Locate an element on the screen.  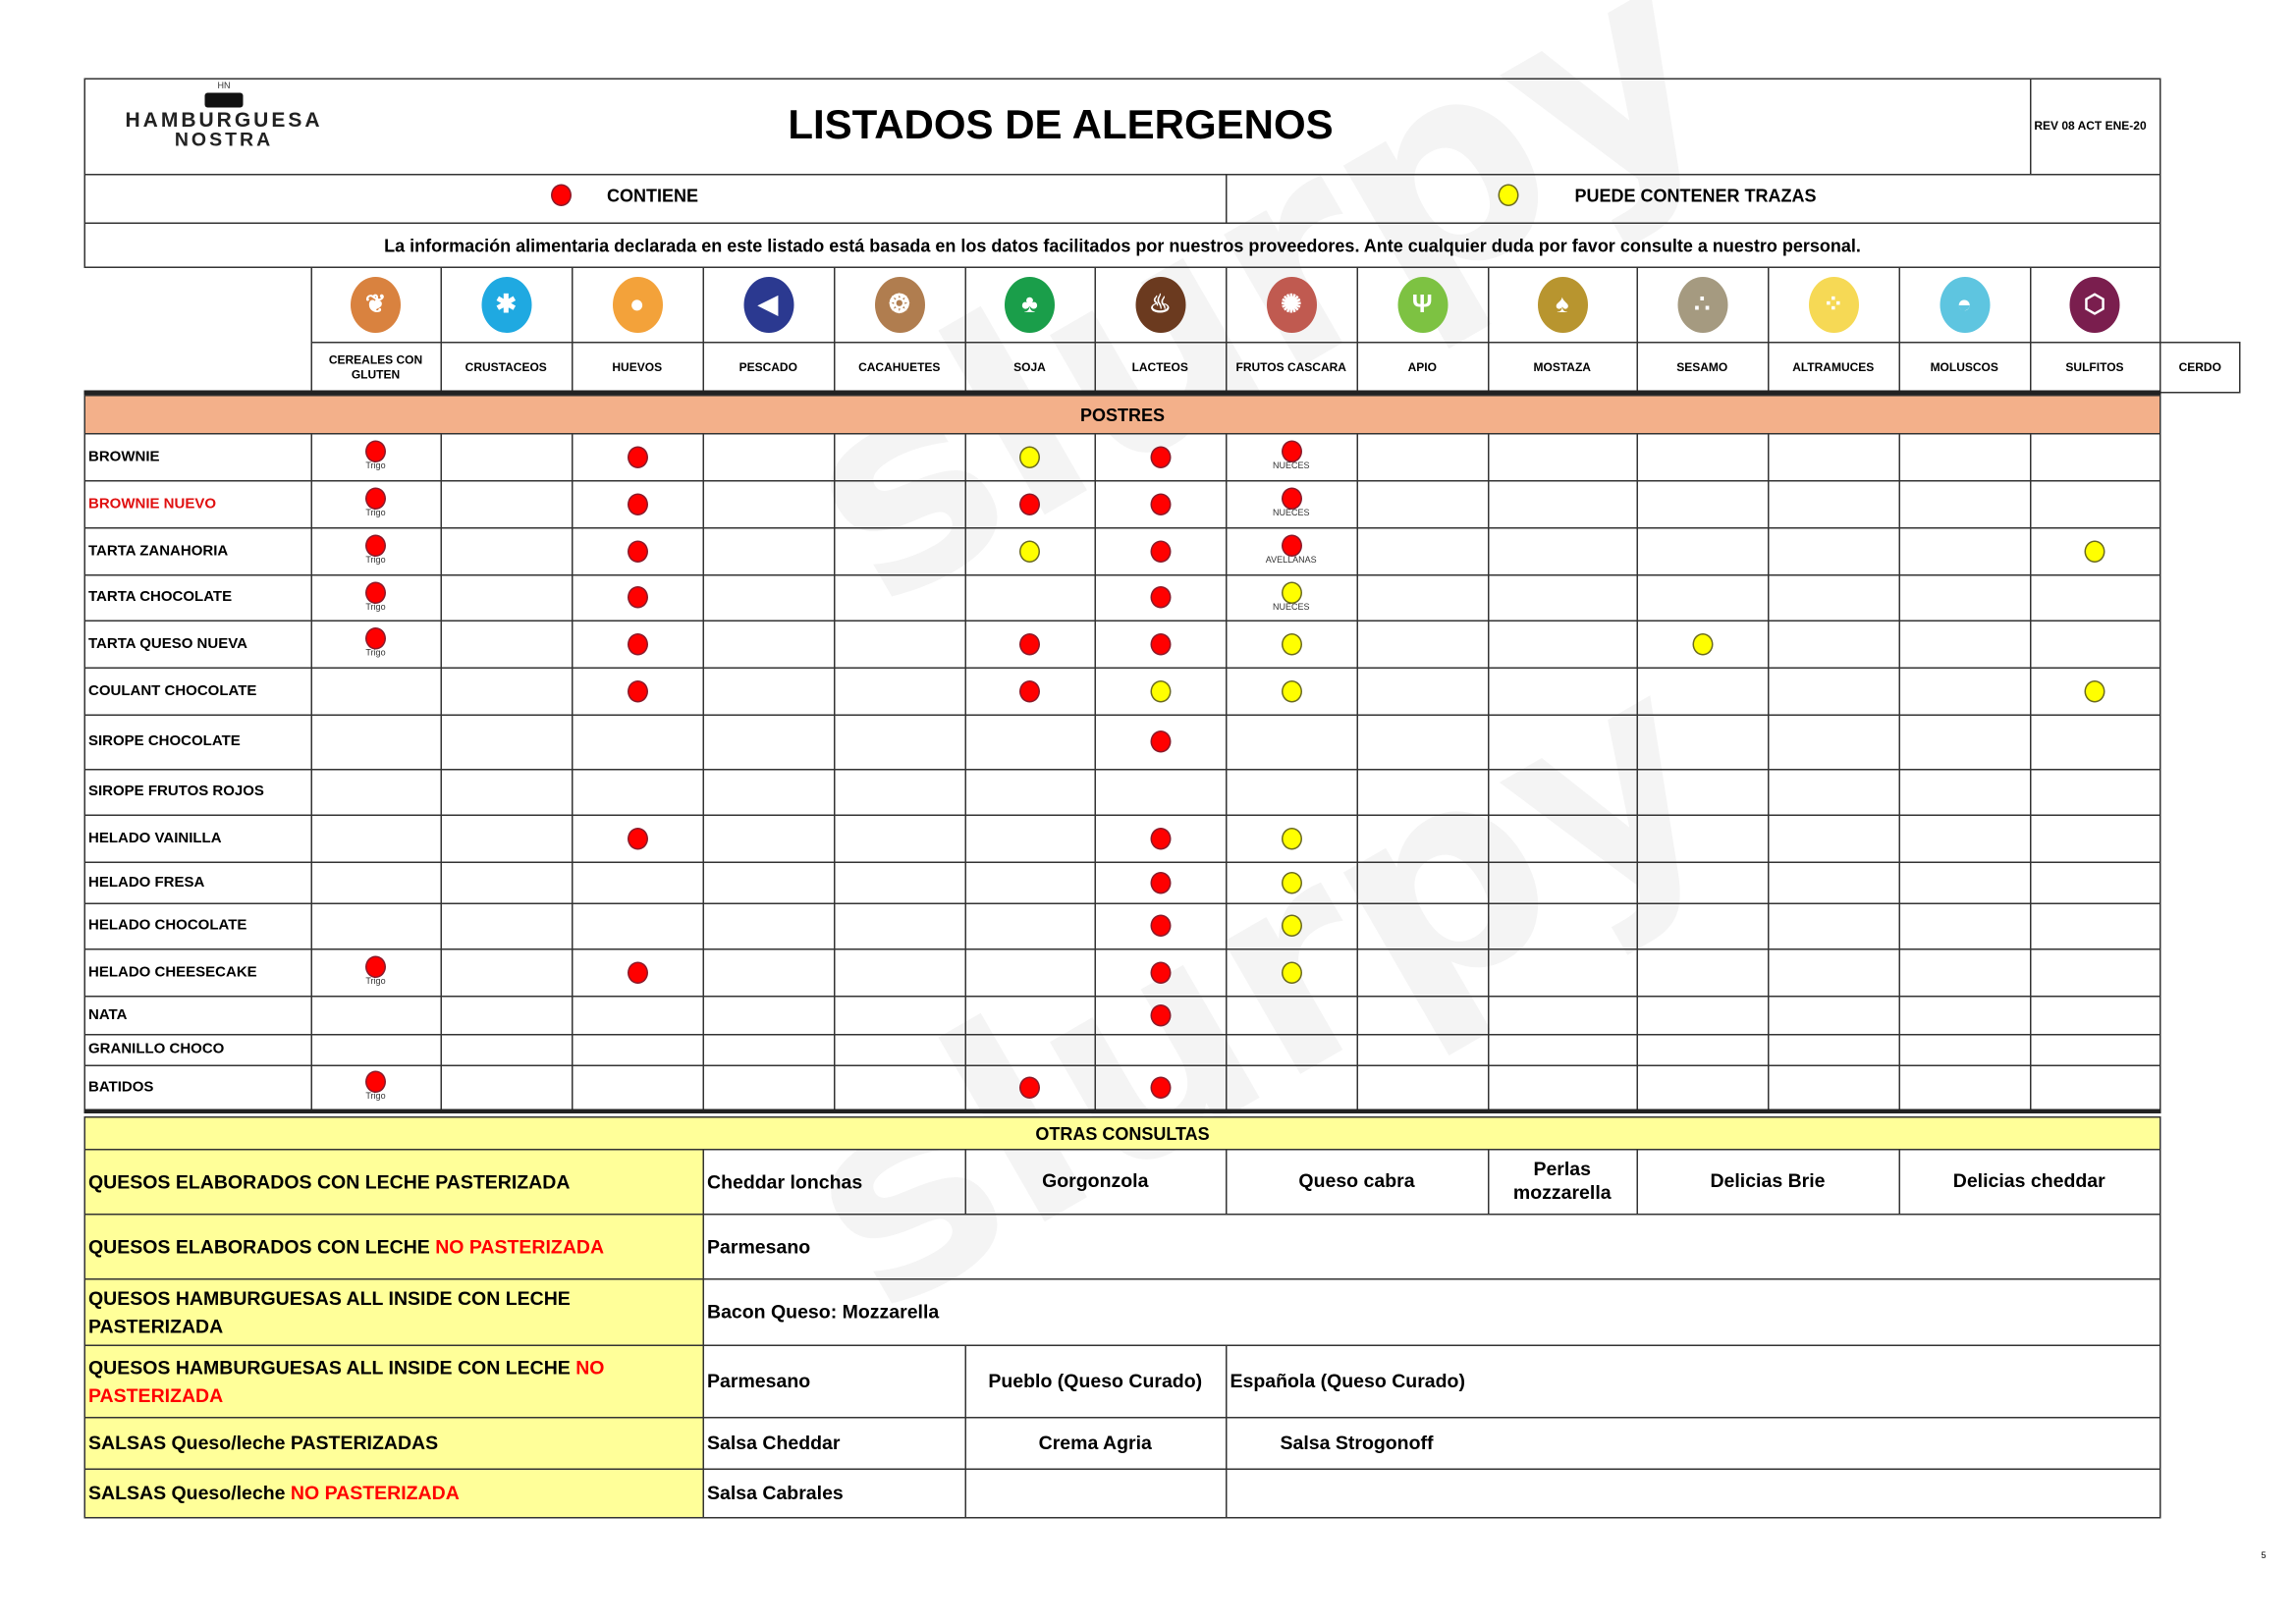
allergen-label-huevos: HUEVOS is located at coordinates (637, 366).